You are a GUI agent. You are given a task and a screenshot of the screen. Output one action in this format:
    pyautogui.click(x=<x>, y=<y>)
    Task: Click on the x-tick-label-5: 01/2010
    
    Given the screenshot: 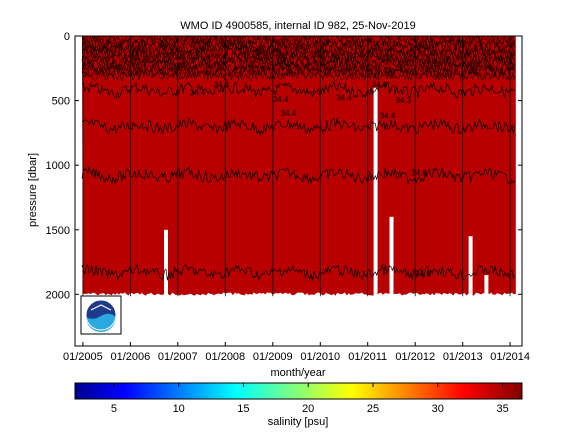 What is the action you would take?
    pyautogui.click(x=320, y=357)
    